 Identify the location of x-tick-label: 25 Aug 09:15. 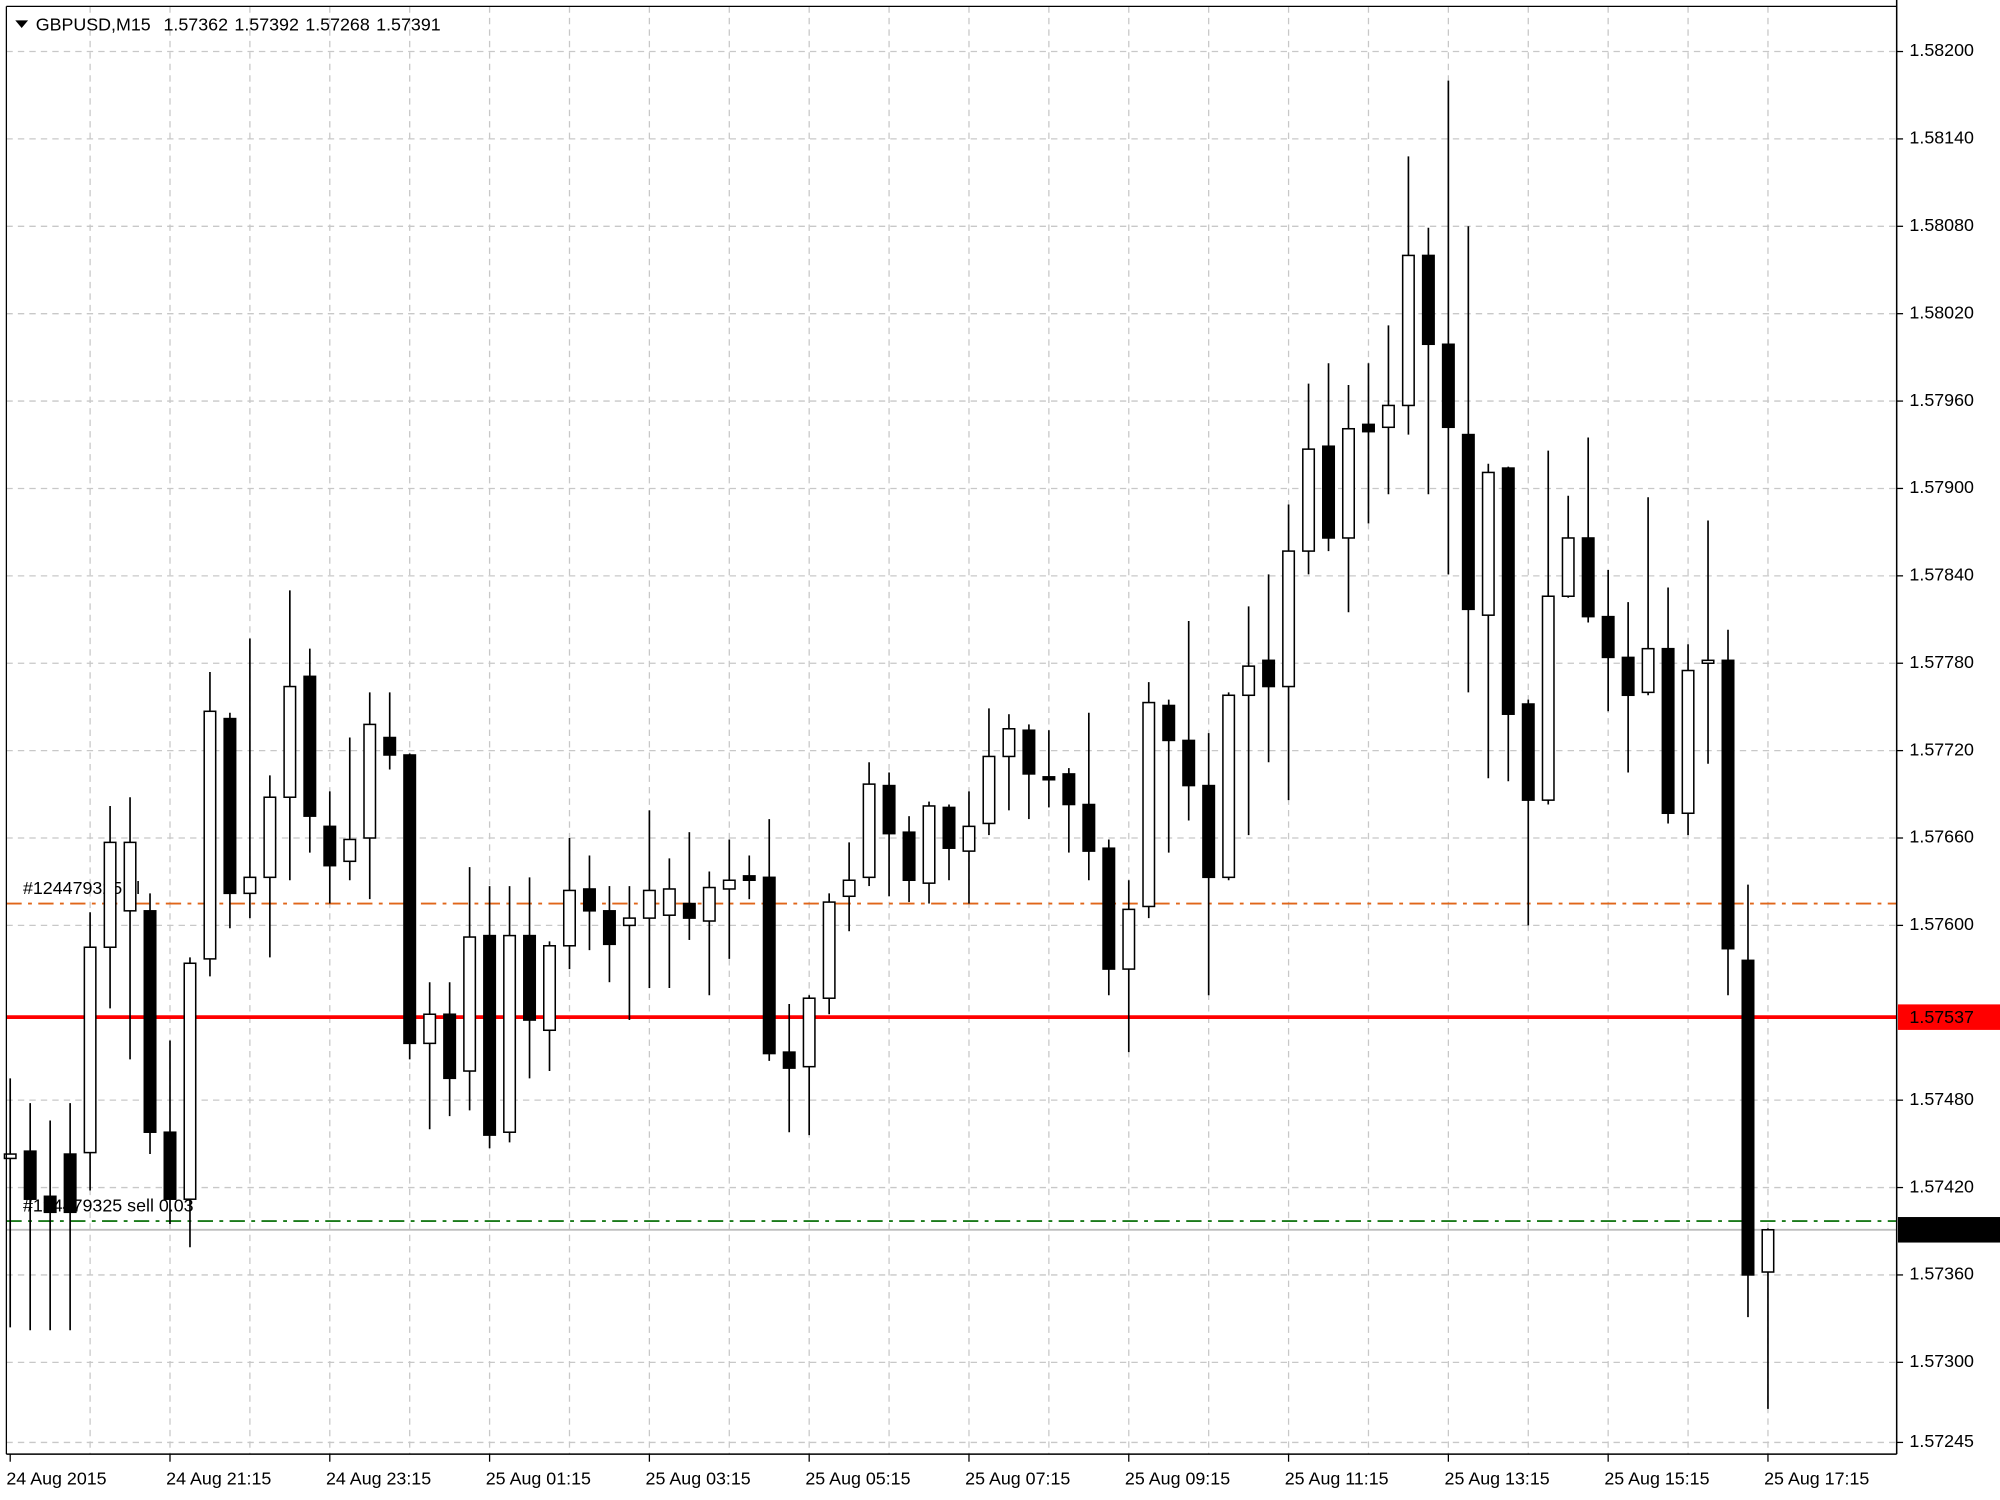
(1177, 1478).